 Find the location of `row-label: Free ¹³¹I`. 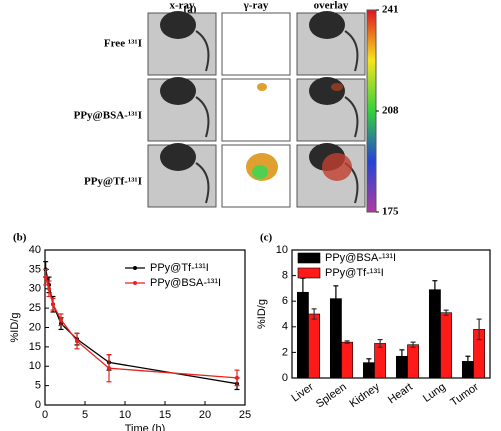

row-label: Free ¹³¹I is located at coordinates (123, 44).